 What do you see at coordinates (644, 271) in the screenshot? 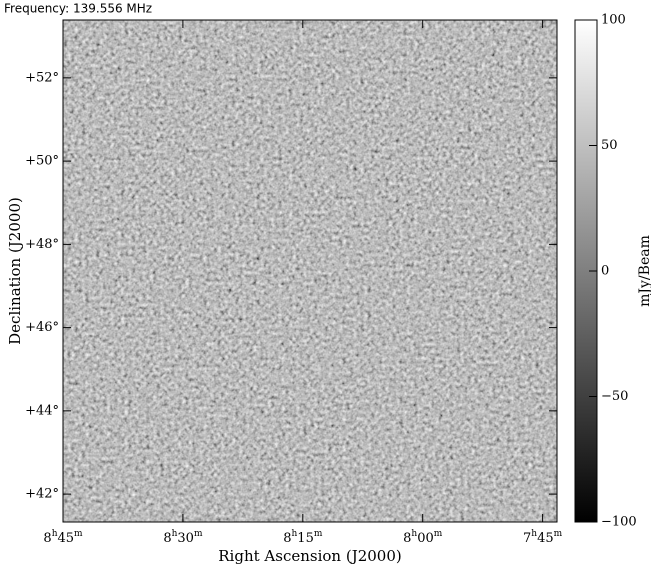
I see `colorbar-label: mJy/Beam` at bounding box center [644, 271].